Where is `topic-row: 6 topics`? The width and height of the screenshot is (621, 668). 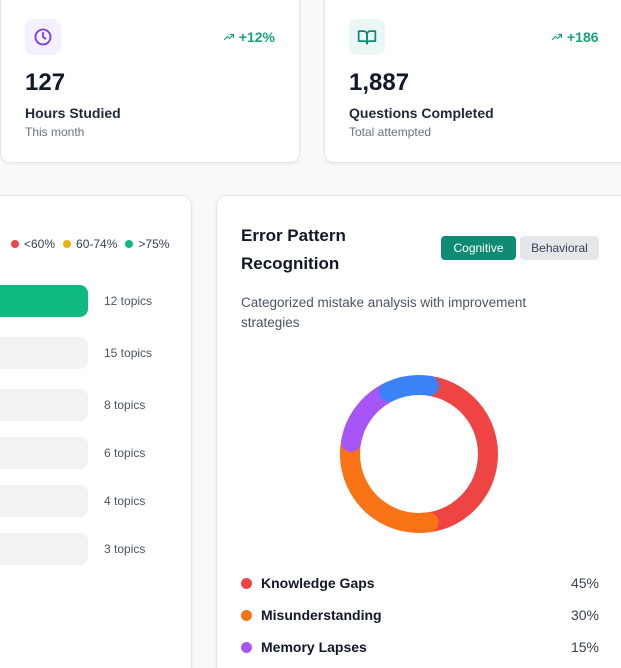 topic-row: 6 topics is located at coordinates (96, 453).